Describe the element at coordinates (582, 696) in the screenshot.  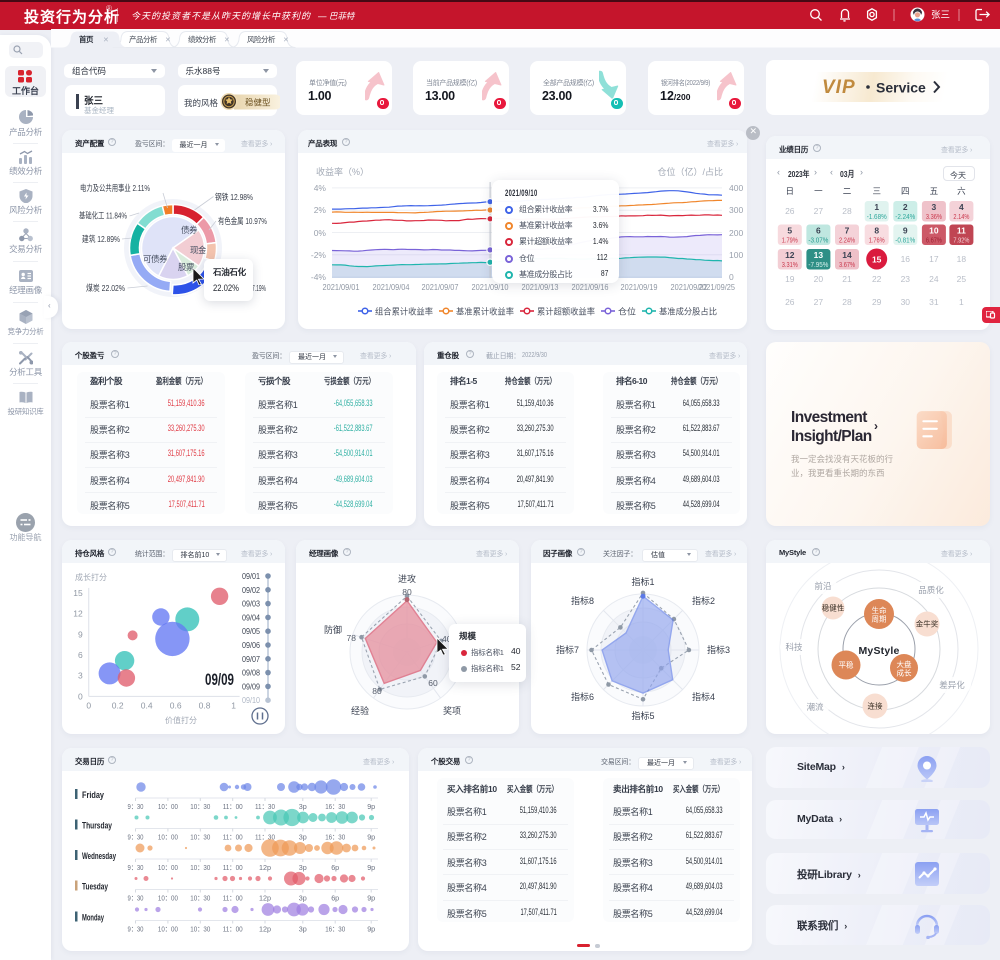
I see `svg-text: 指标6` at that location.